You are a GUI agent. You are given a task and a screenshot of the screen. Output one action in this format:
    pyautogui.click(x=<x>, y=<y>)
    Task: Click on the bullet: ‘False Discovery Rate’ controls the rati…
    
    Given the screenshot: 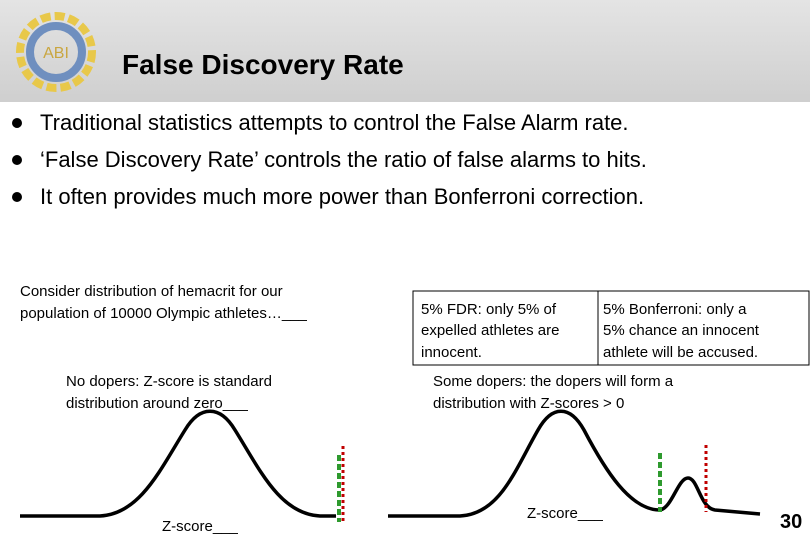 What is the action you would take?
    pyautogui.click(x=343, y=159)
    